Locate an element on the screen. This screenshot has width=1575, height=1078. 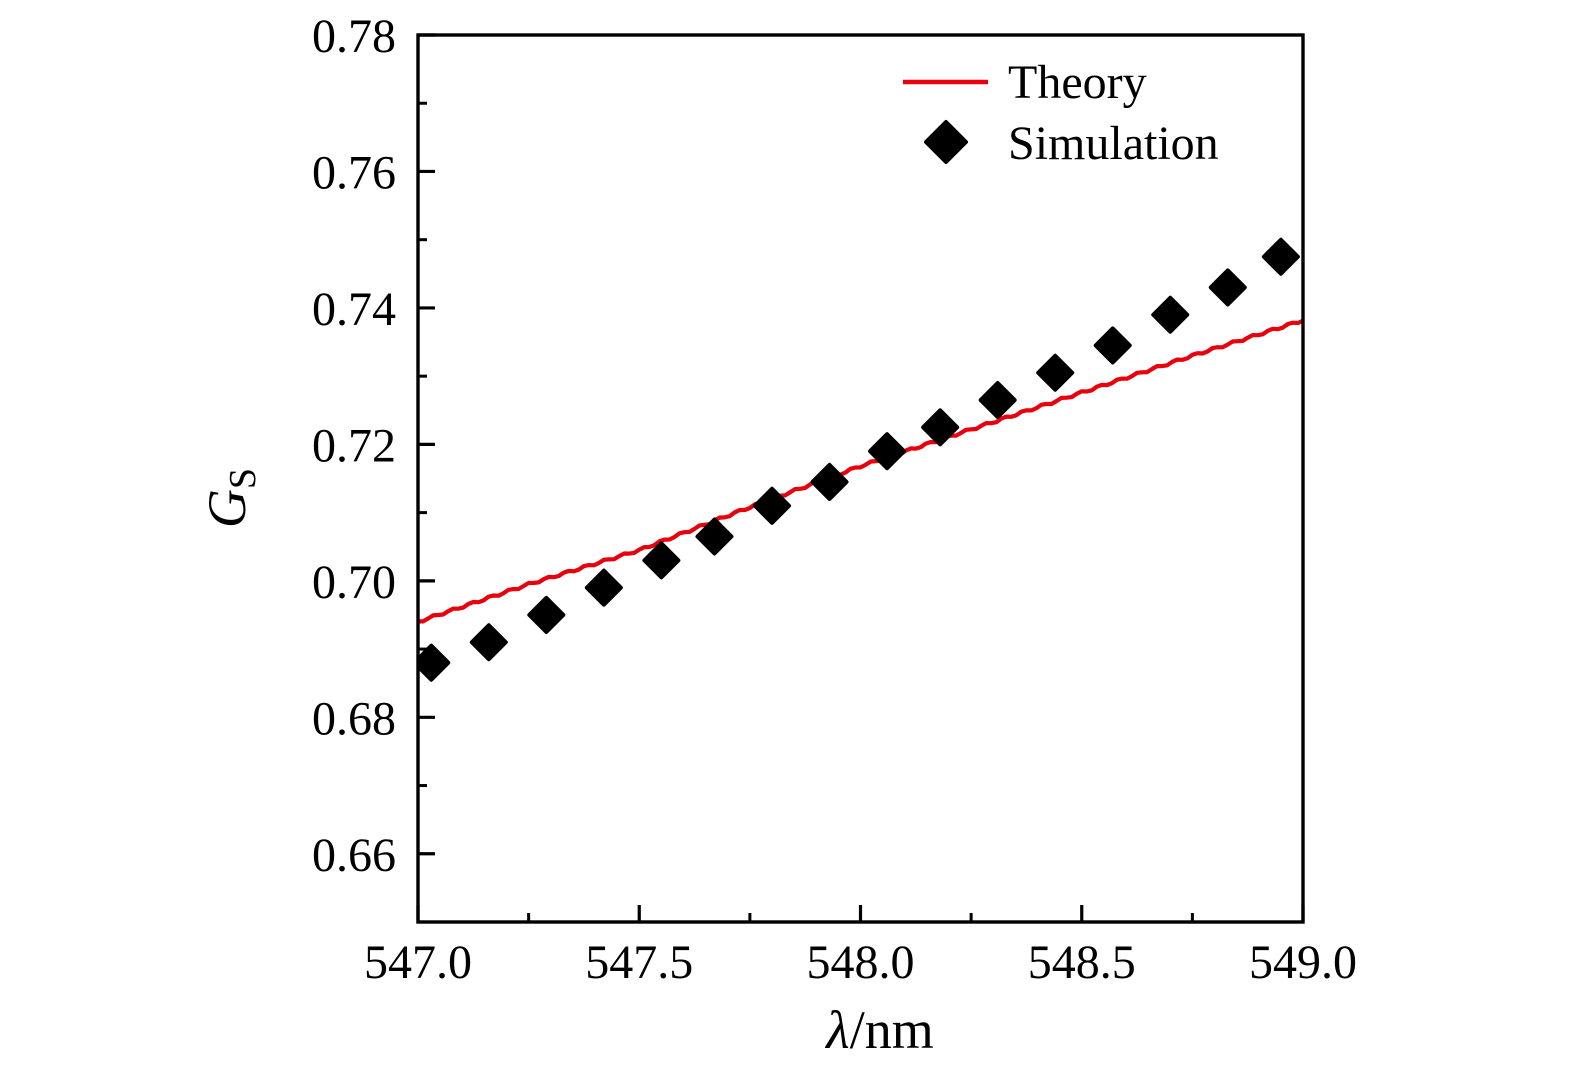
x-tick-label: 547.0 is located at coordinates (418, 962).